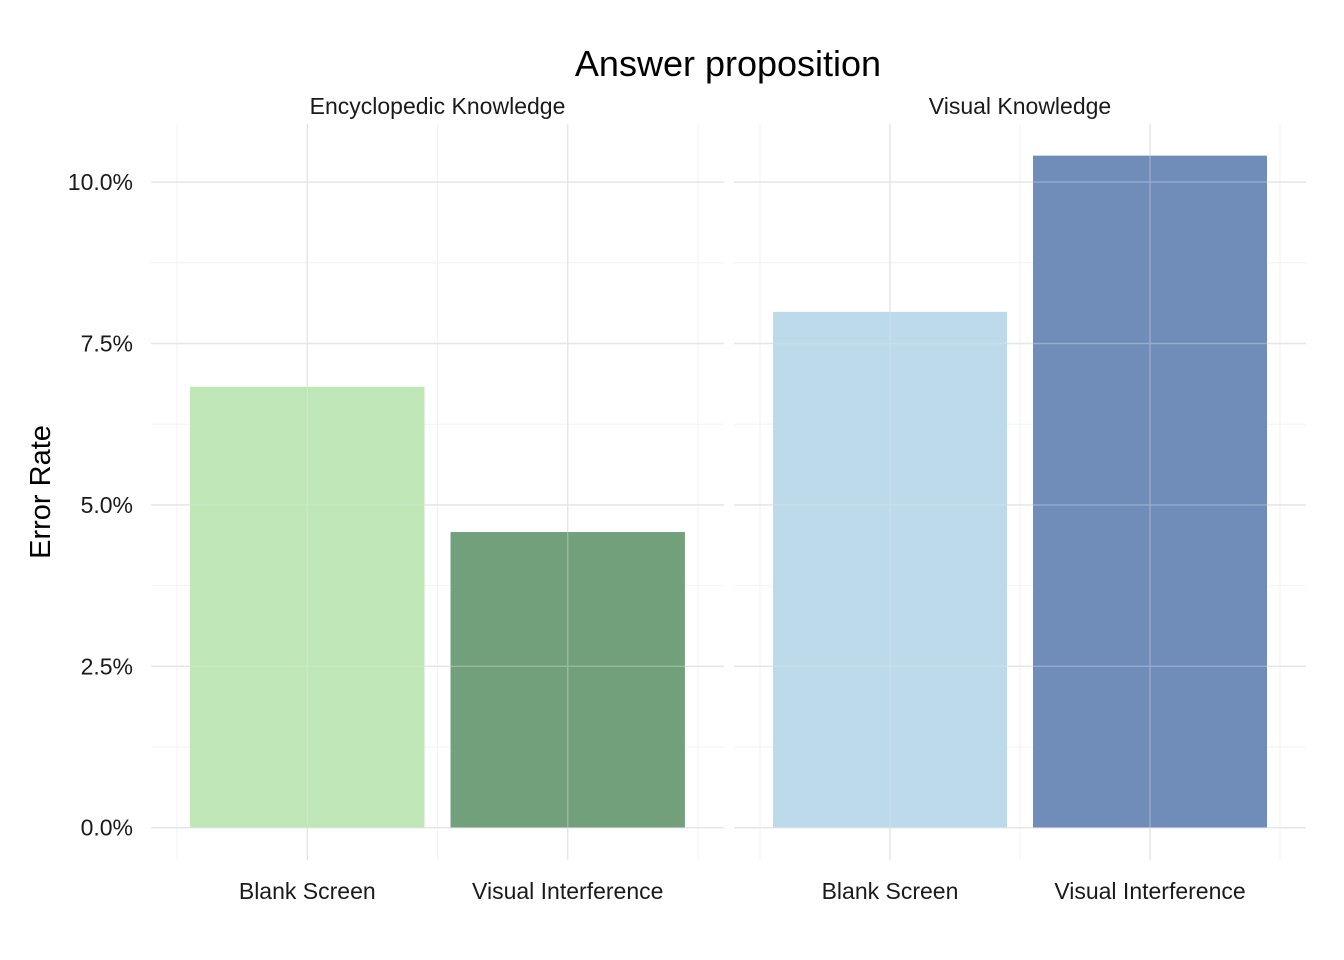 This screenshot has height=960, width=1344. Describe the element at coordinates (438, 106) in the screenshot. I see `facet-label: Encyclopedic Knowledge` at that location.